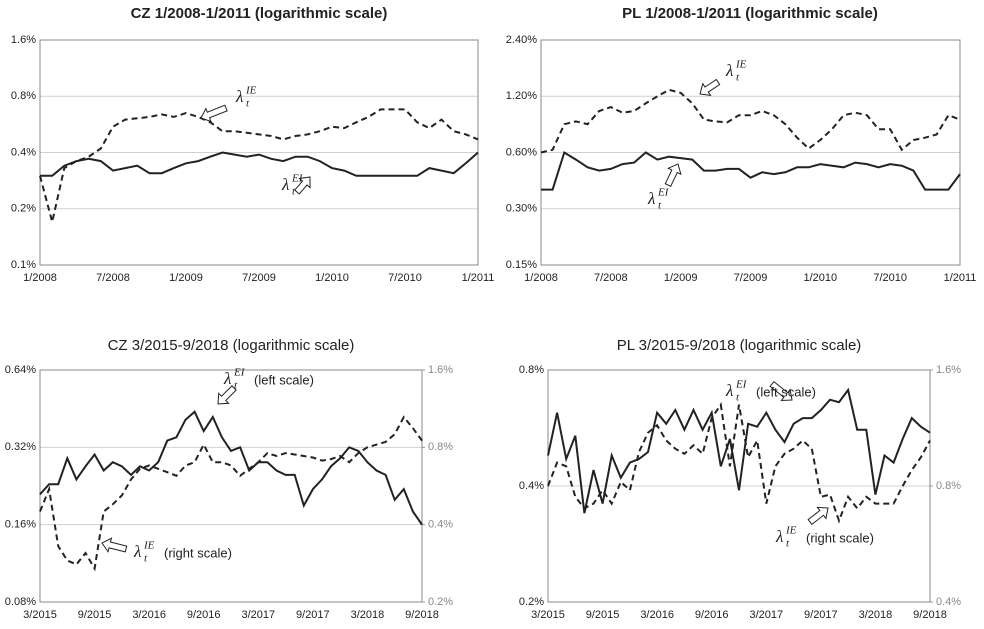  What do you see at coordinates (231, 345) in the screenshot?
I see `chart-title: CZ 3/2015-9/2018 (logarithmic scale)` at bounding box center [231, 345].